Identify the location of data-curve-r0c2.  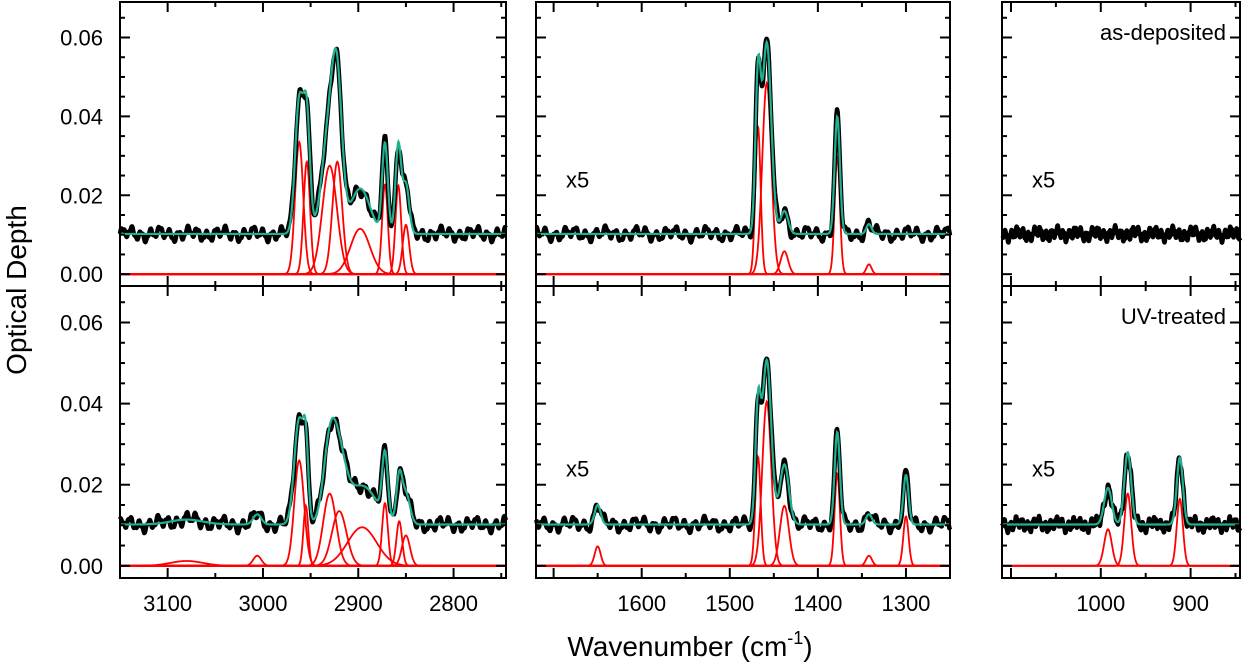
(1121, 234).